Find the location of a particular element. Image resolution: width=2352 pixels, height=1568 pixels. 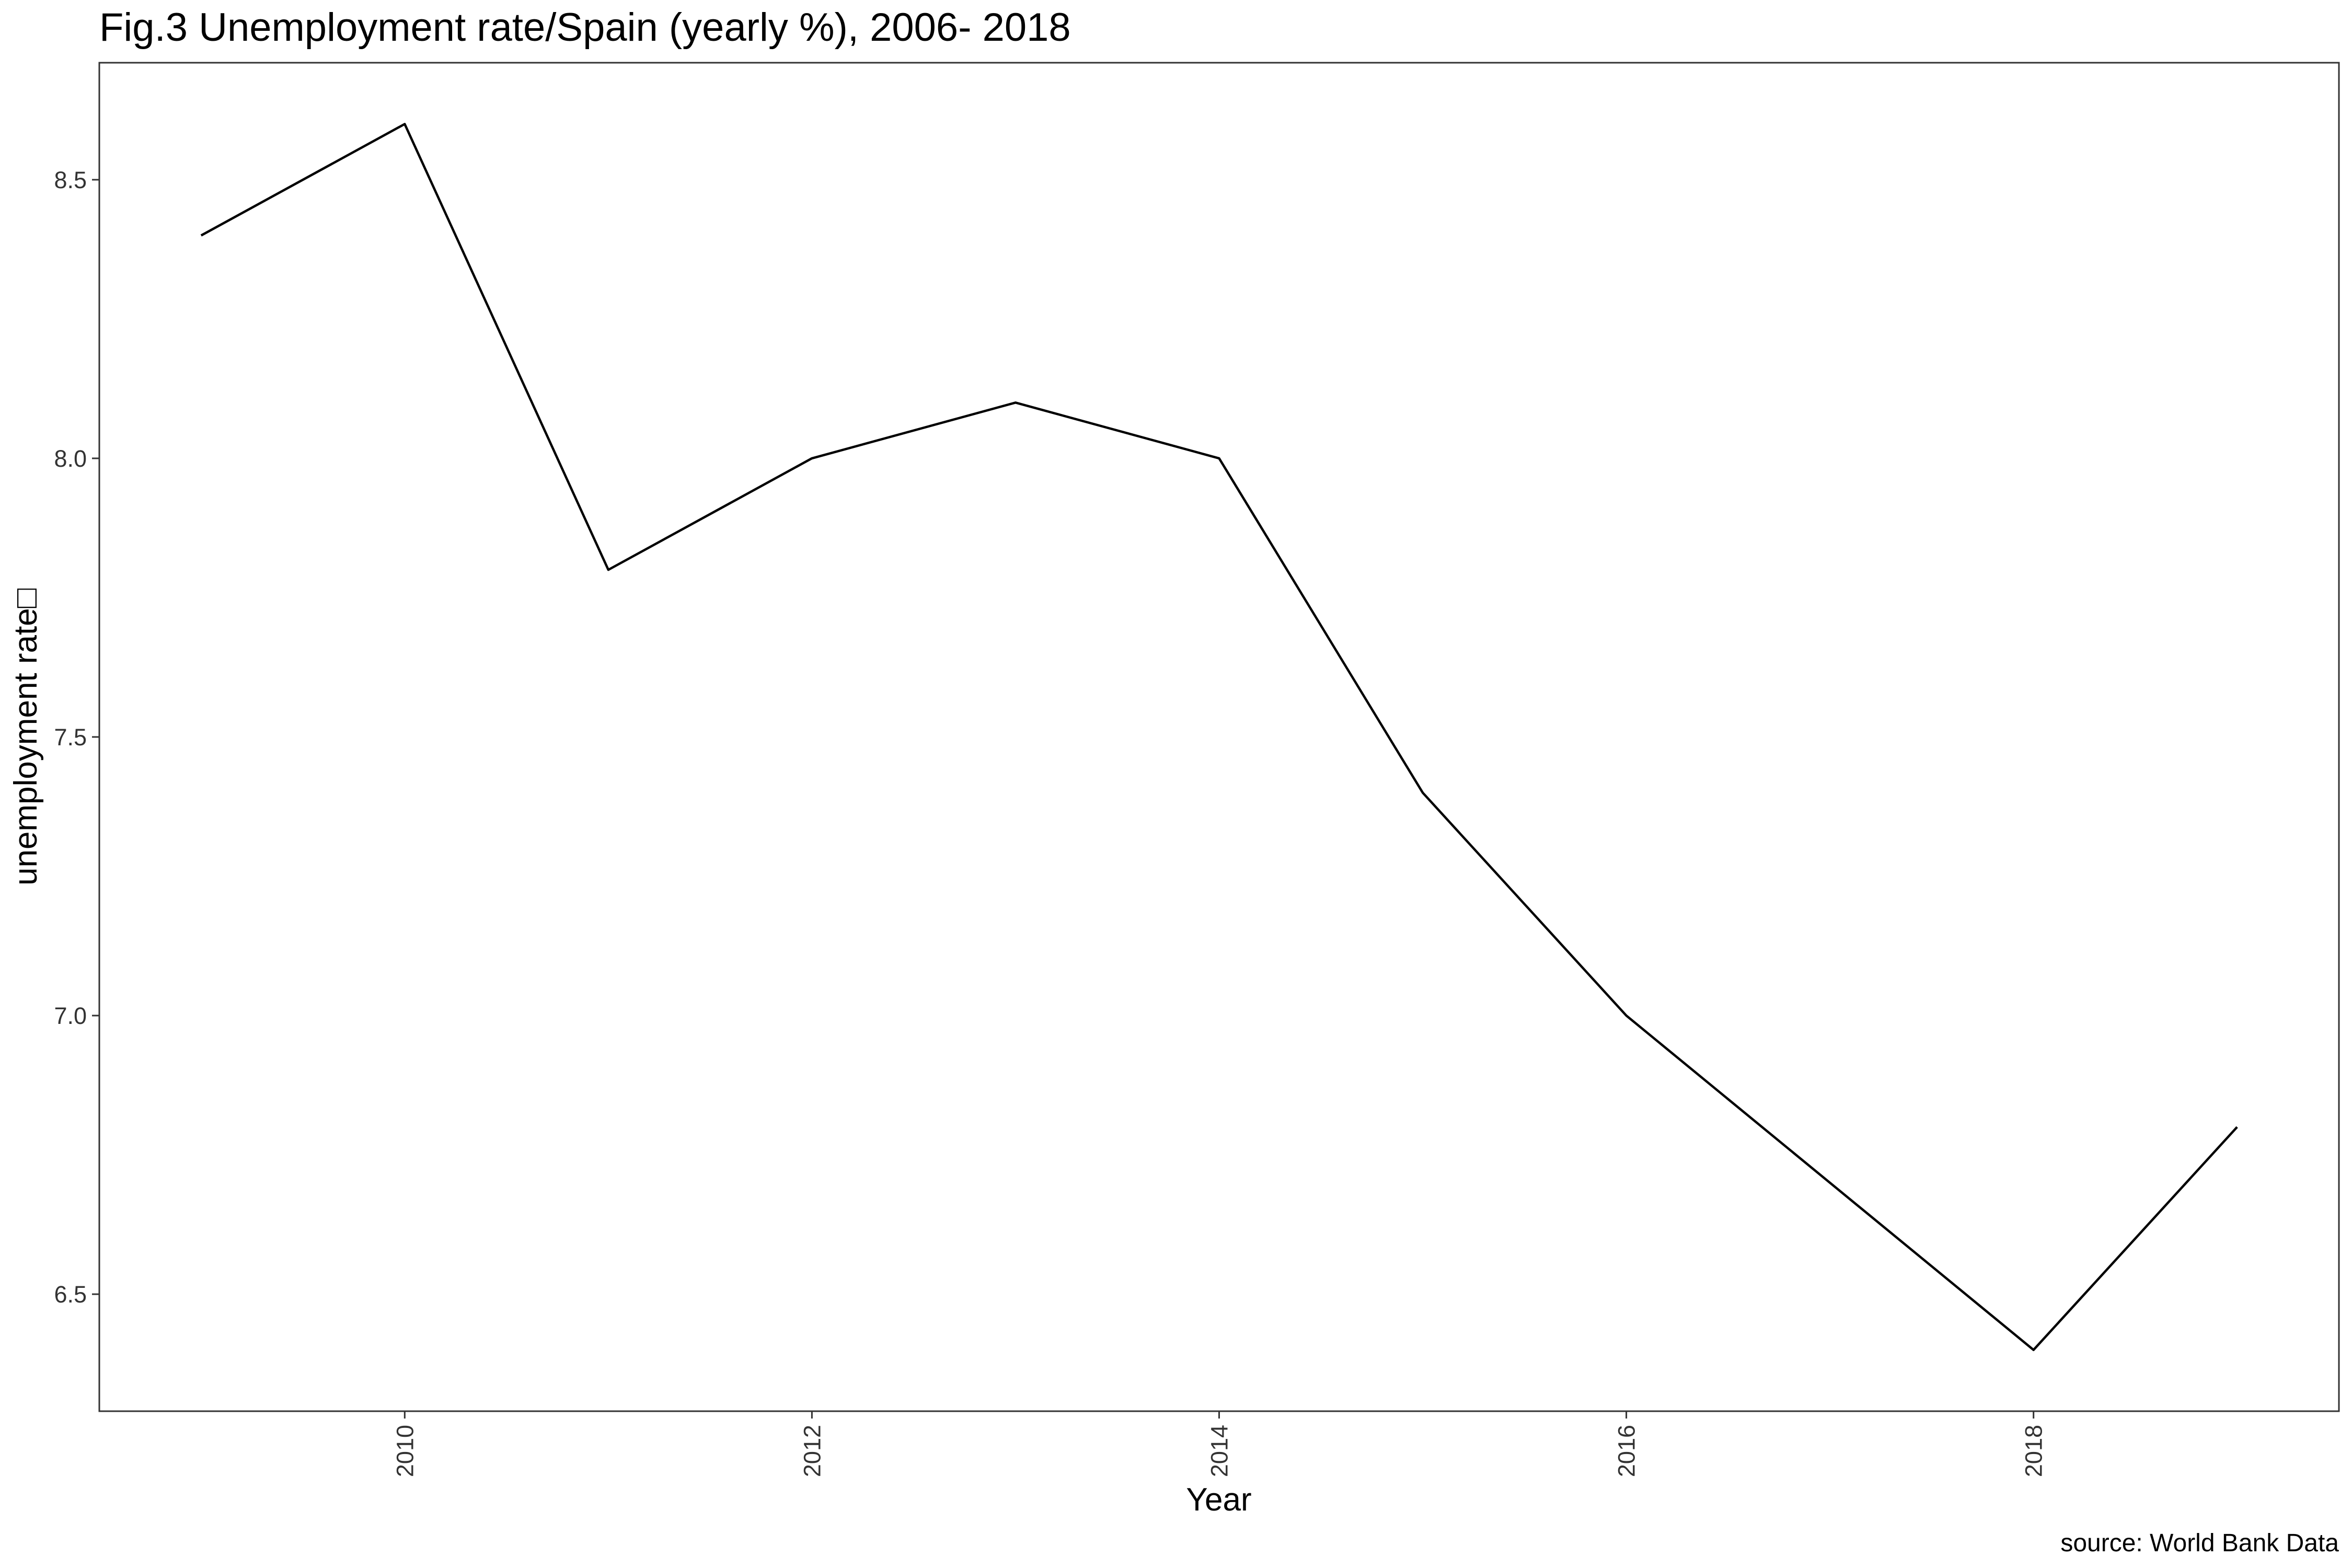

x-tick-label: 2012 is located at coordinates (812, 1451).